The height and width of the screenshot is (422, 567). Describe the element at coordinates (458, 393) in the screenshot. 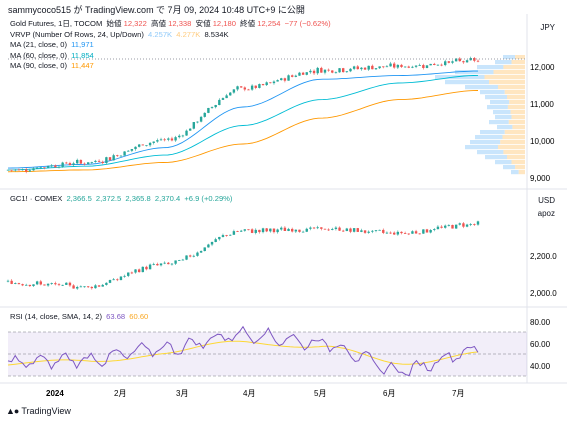

I see `x-tick: 7月` at that location.